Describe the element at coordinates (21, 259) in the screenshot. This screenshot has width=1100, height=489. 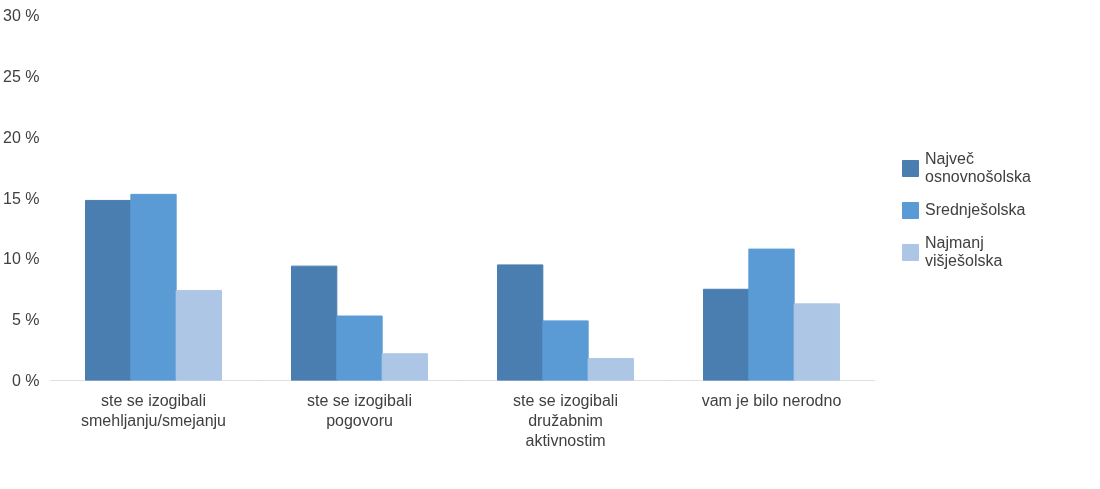
I see `y-tick-label: 10 %` at that location.